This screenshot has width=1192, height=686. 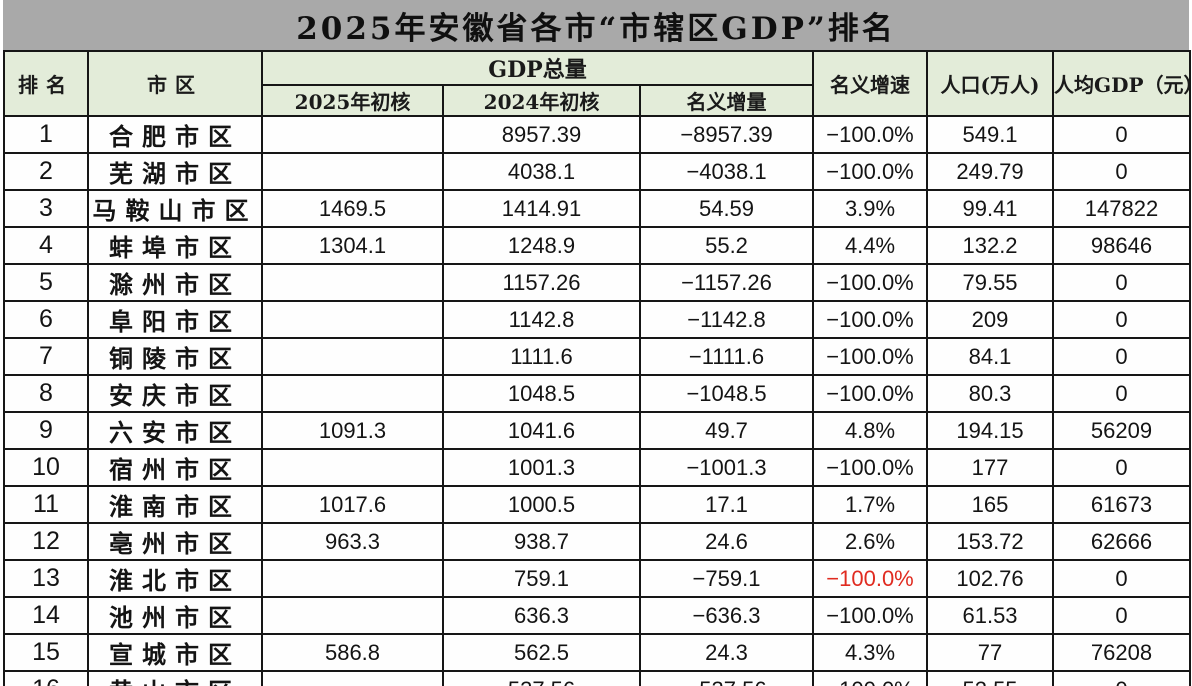 I want to click on col-header-growth: 名义增速, so click(x=870, y=83).